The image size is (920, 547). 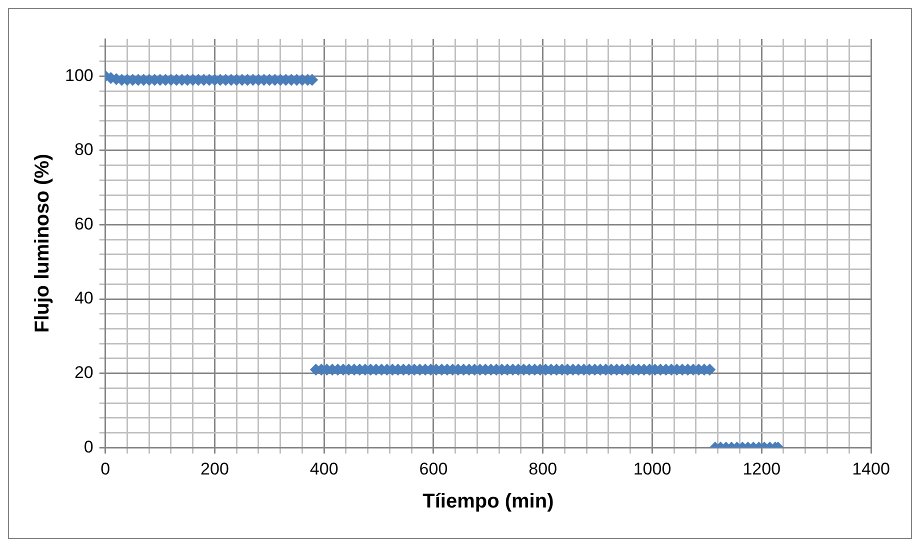 I want to click on y-tick-label: 80, so click(x=84, y=150).